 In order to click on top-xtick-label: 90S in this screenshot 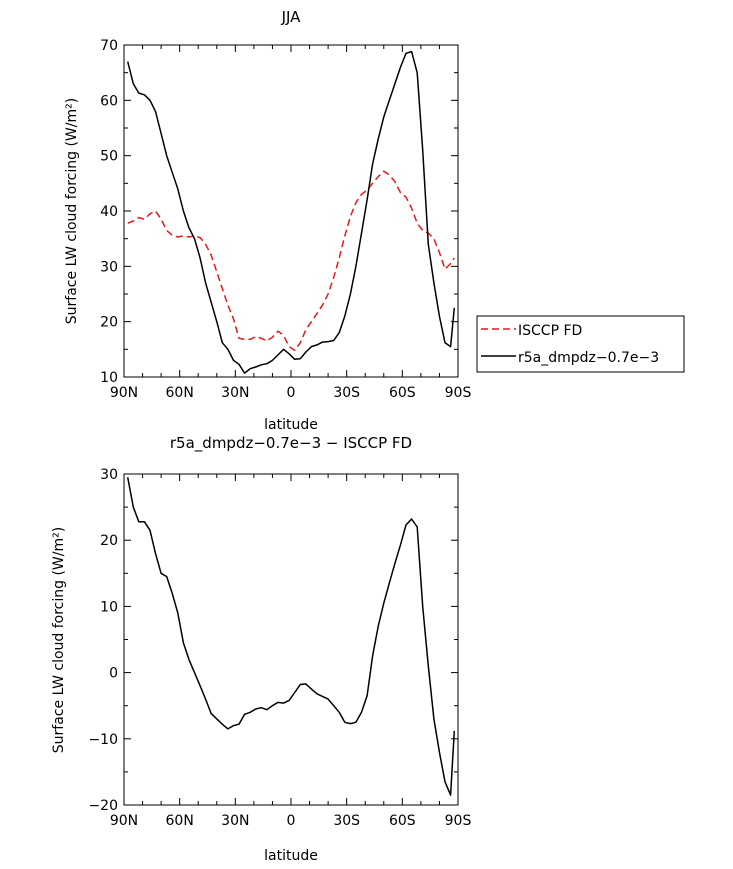, I will do `click(458, 393)`.